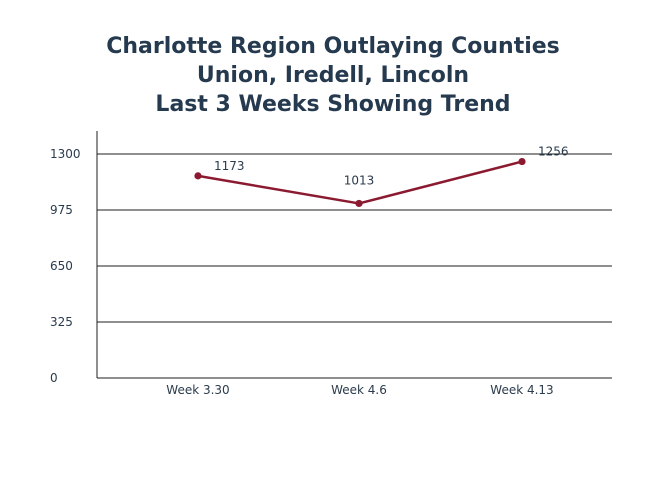  What do you see at coordinates (65, 154) in the screenshot?
I see `y-tick-label: 1300` at bounding box center [65, 154].